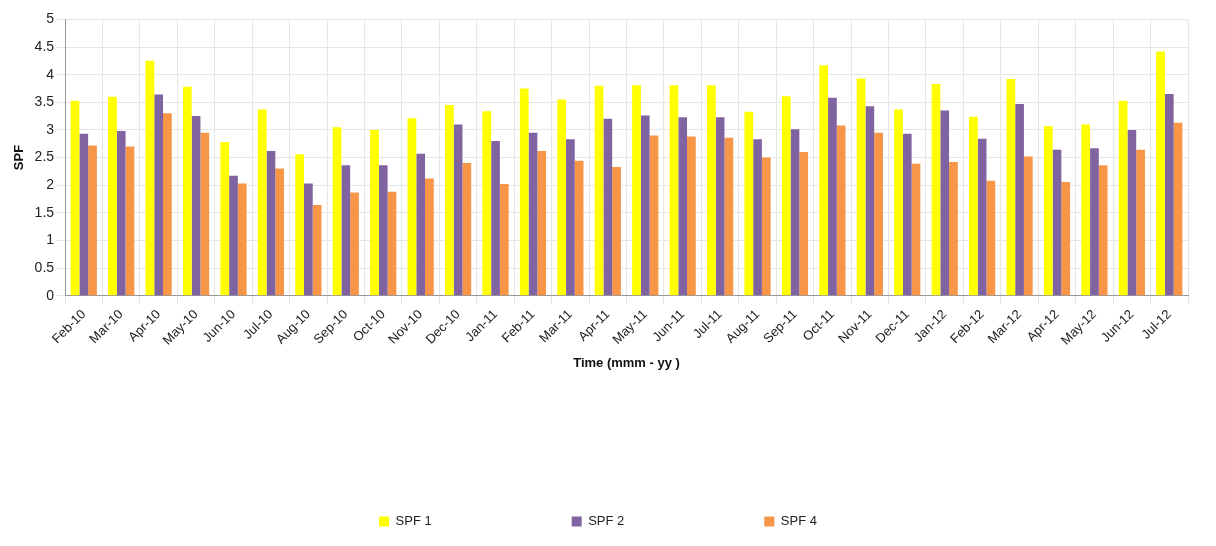  Describe the element at coordinates (44, 101) in the screenshot. I see `y-tick-label: 3.5` at that location.